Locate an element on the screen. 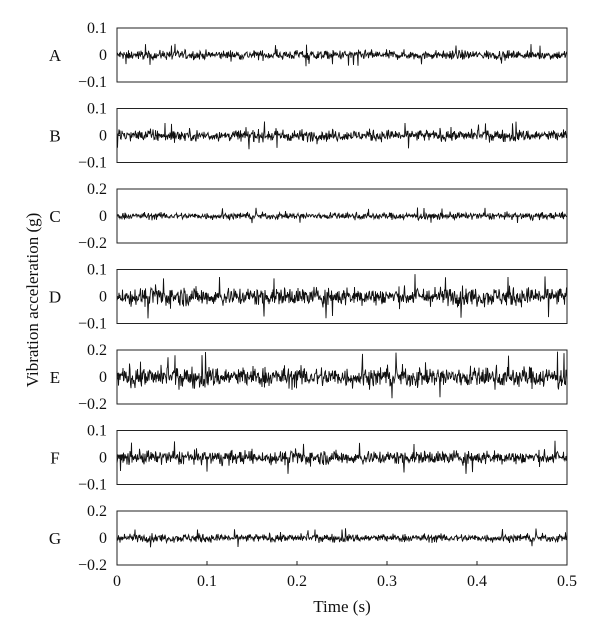 The height and width of the screenshot is (636, 600). panel-label: B is located at coordinates (54, 136).